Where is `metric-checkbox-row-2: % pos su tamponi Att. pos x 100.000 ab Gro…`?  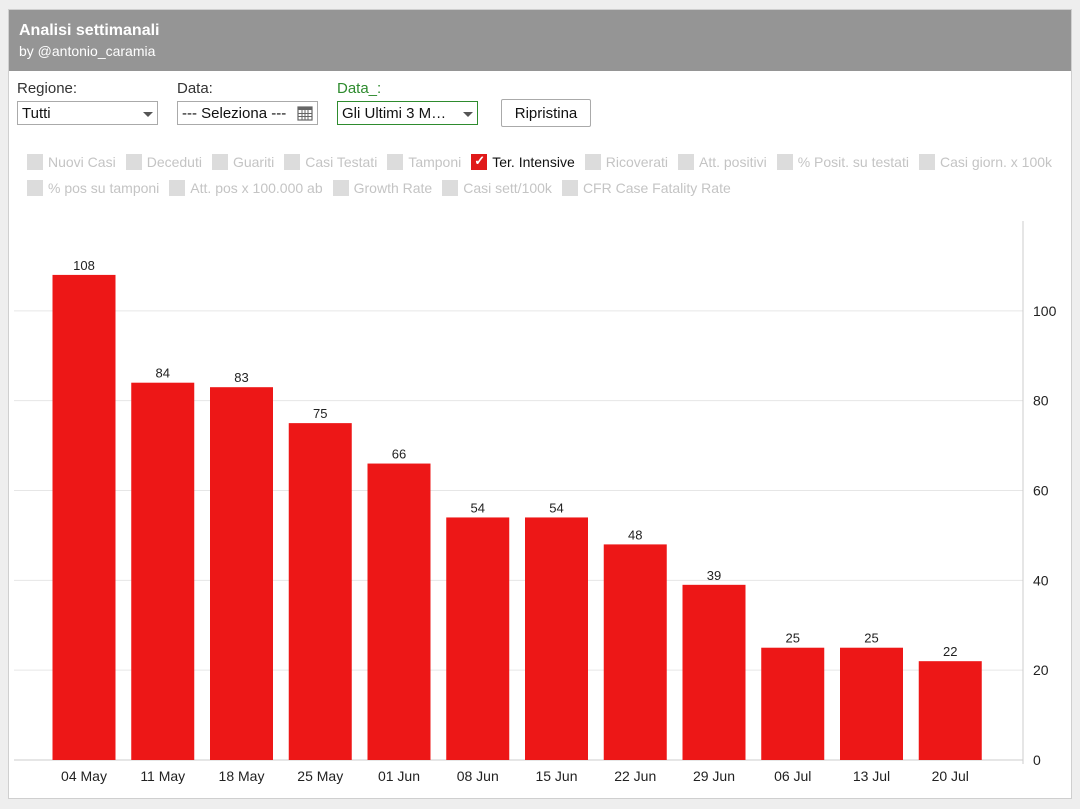 metric-checkbox-row-2: % pos su tamponi Att. pos x 100.000 ab Gro… is located at coordinates (384, 190).